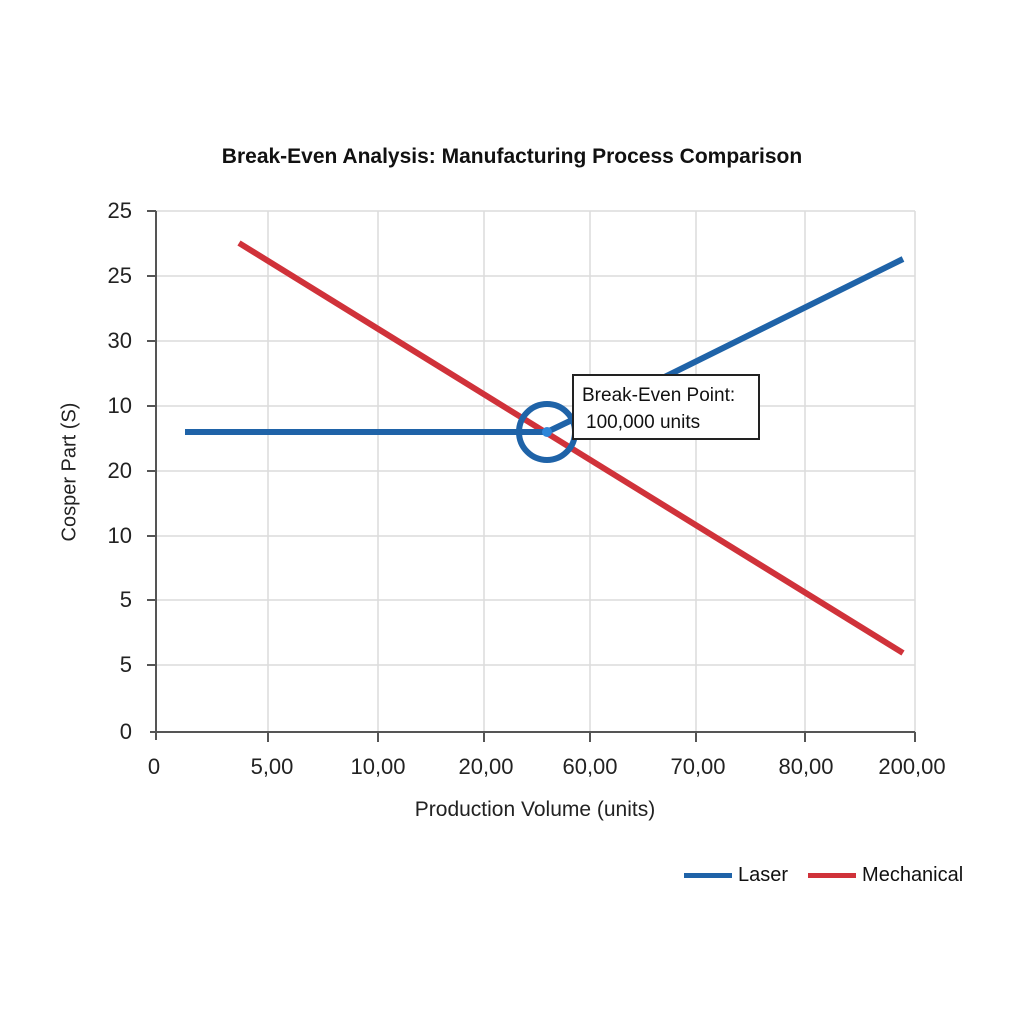 Image resolution: width=1024 pixels, height=1024 pixels. What do you see at coordinates (806, 766) in the screenshot?
I see `x-tick-label: 80,00` at bounding box center [806, 766].